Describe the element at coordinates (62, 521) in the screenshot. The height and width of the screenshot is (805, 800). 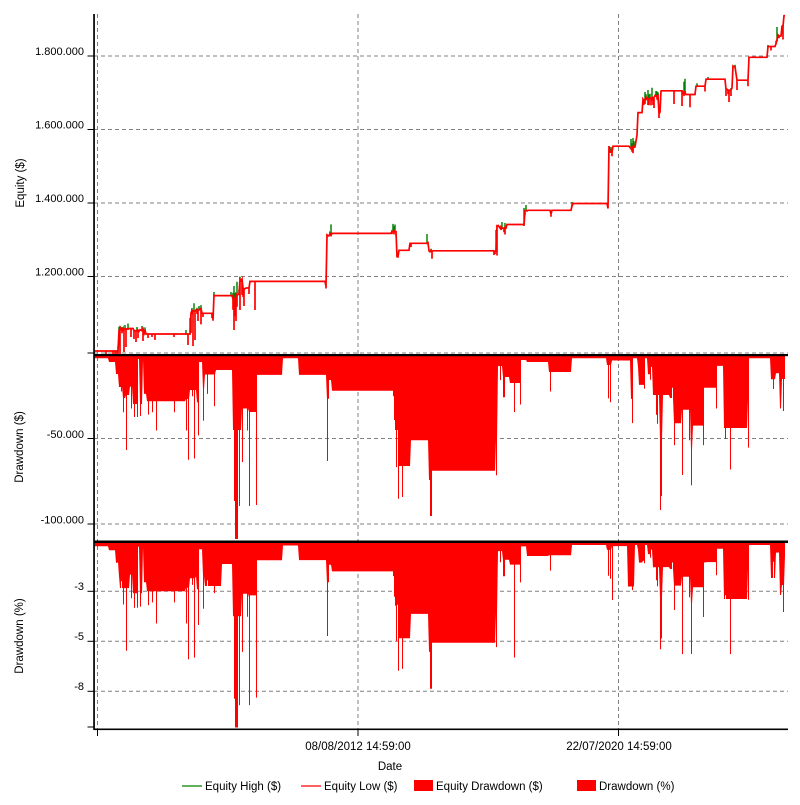
I see `svg-text: -100.000` at that location.